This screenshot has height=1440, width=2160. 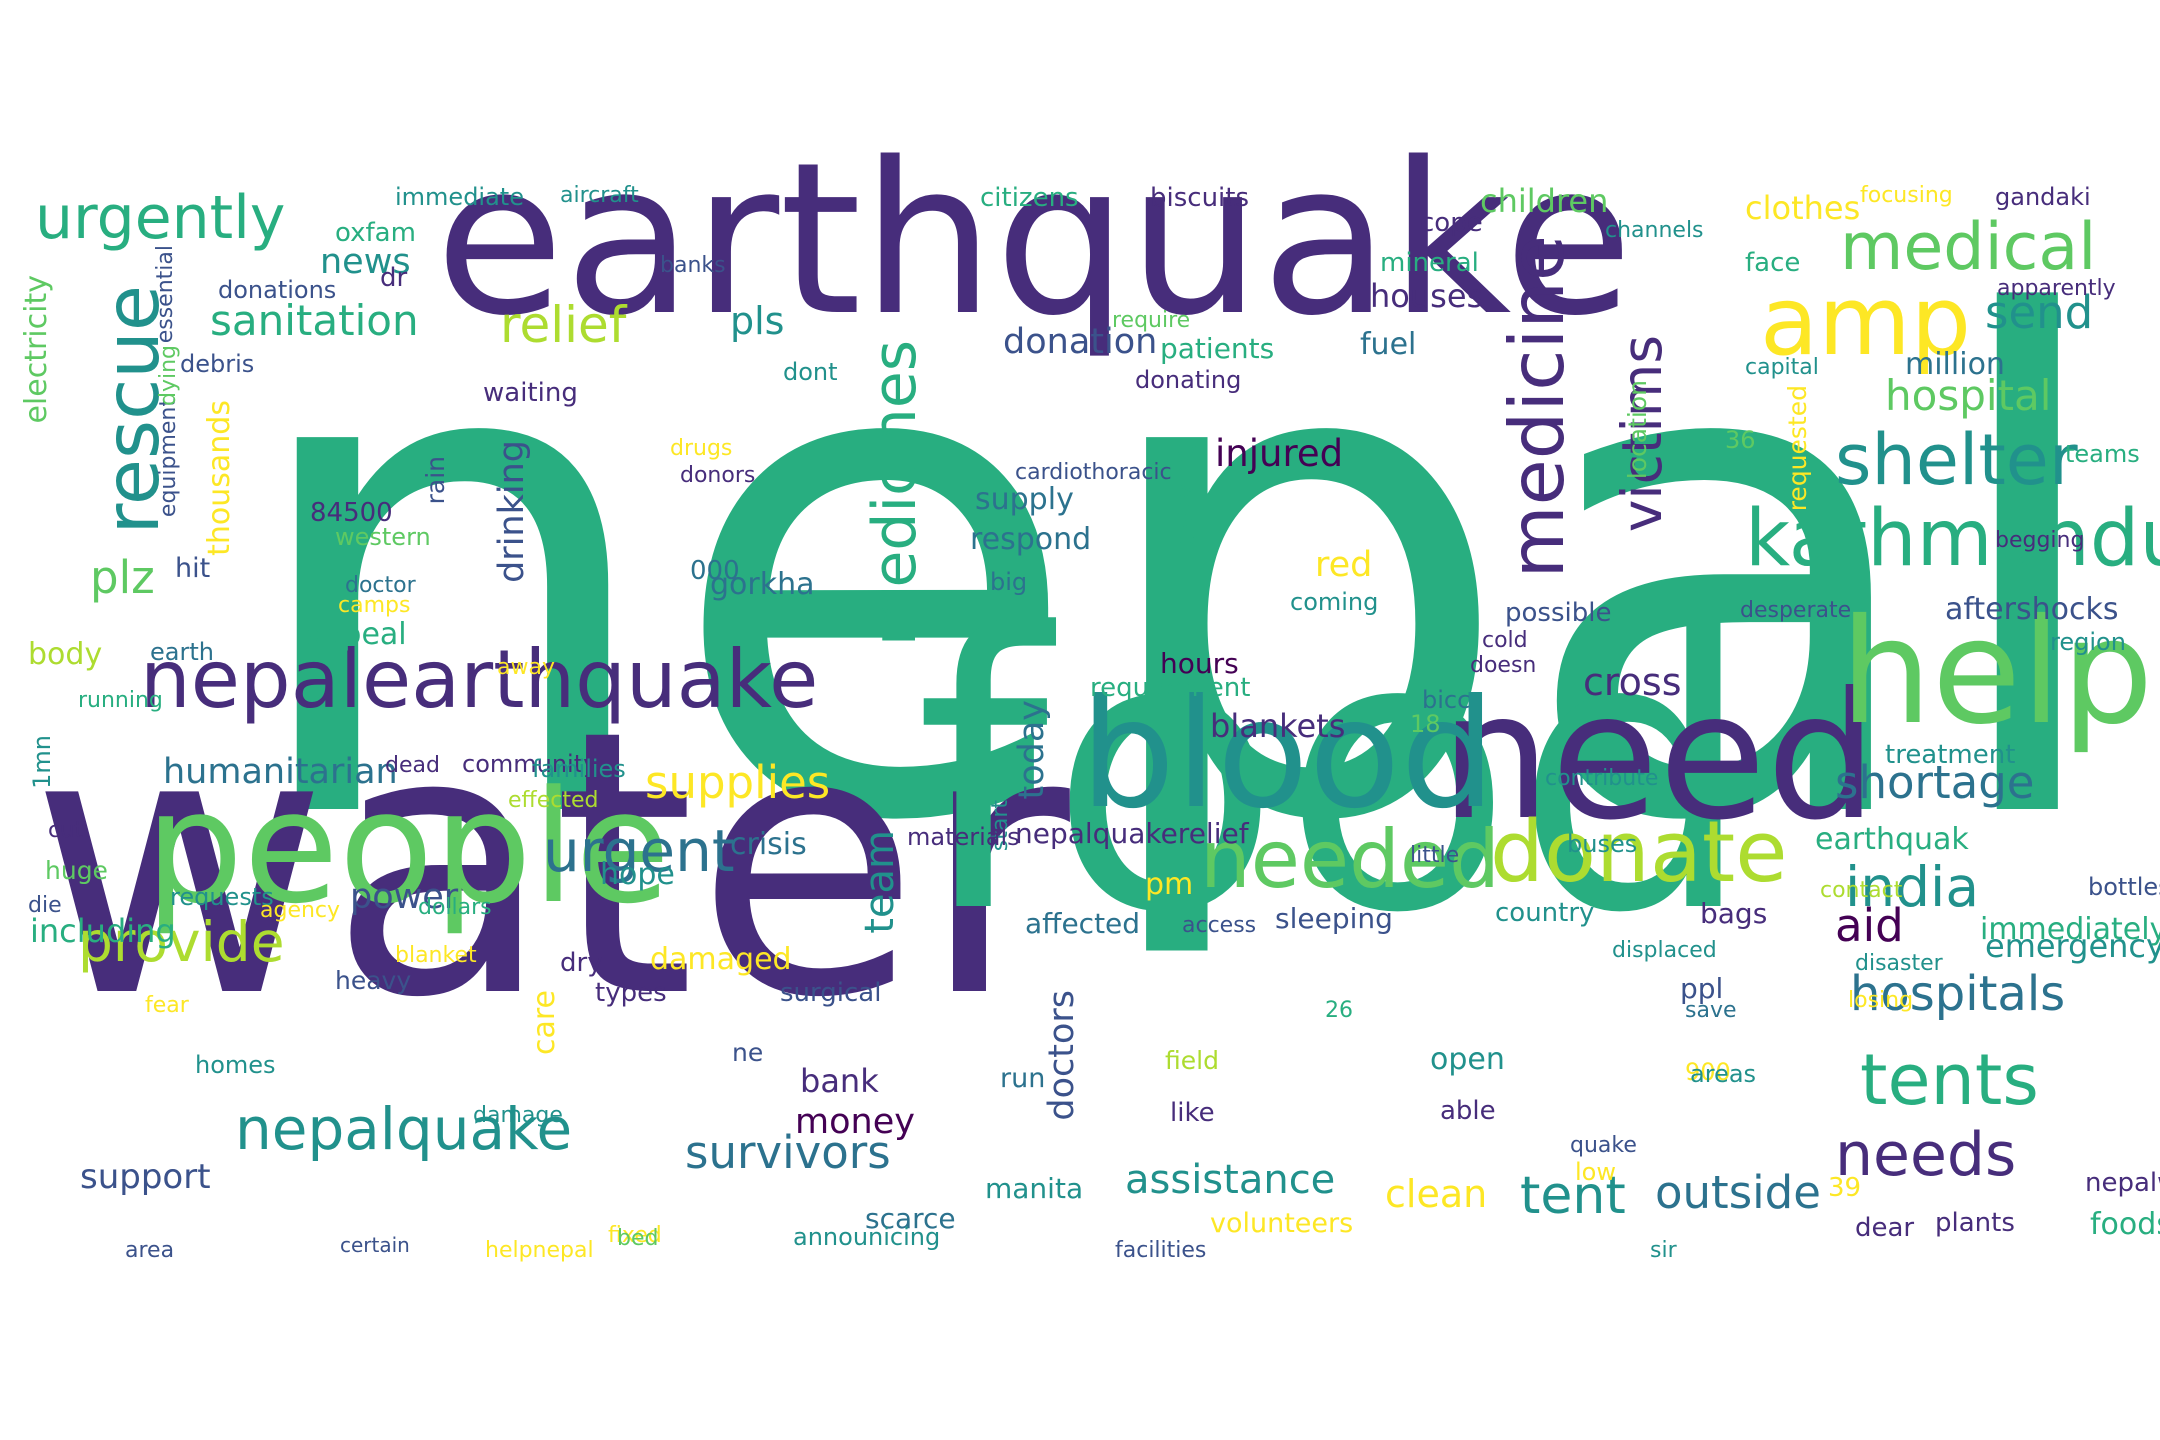 What do you see at coordinates (375, 233) in the screenshot?
I see `word-oxfam: oxfam` at bounding box center [375, 233].